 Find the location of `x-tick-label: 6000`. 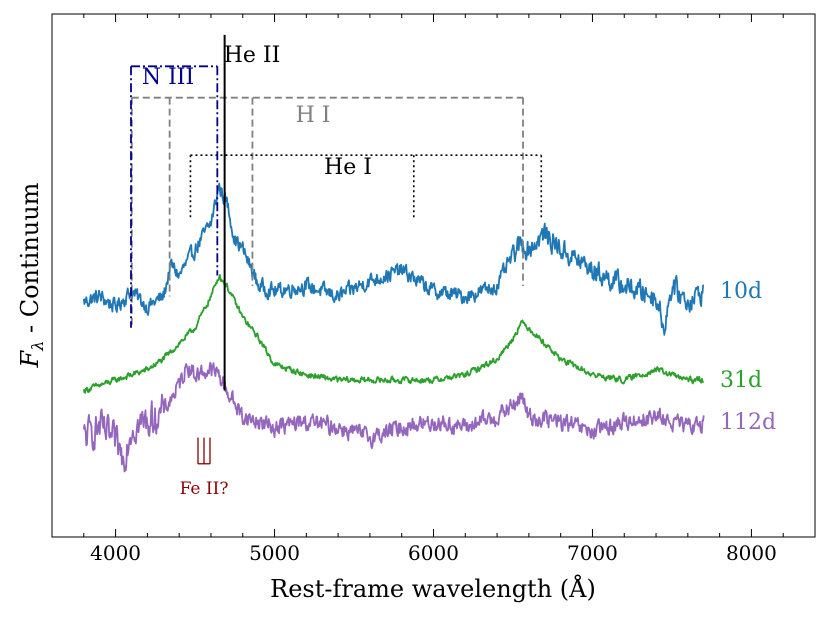

x-tick-label: 6000 is located at coordinates (433, 553).